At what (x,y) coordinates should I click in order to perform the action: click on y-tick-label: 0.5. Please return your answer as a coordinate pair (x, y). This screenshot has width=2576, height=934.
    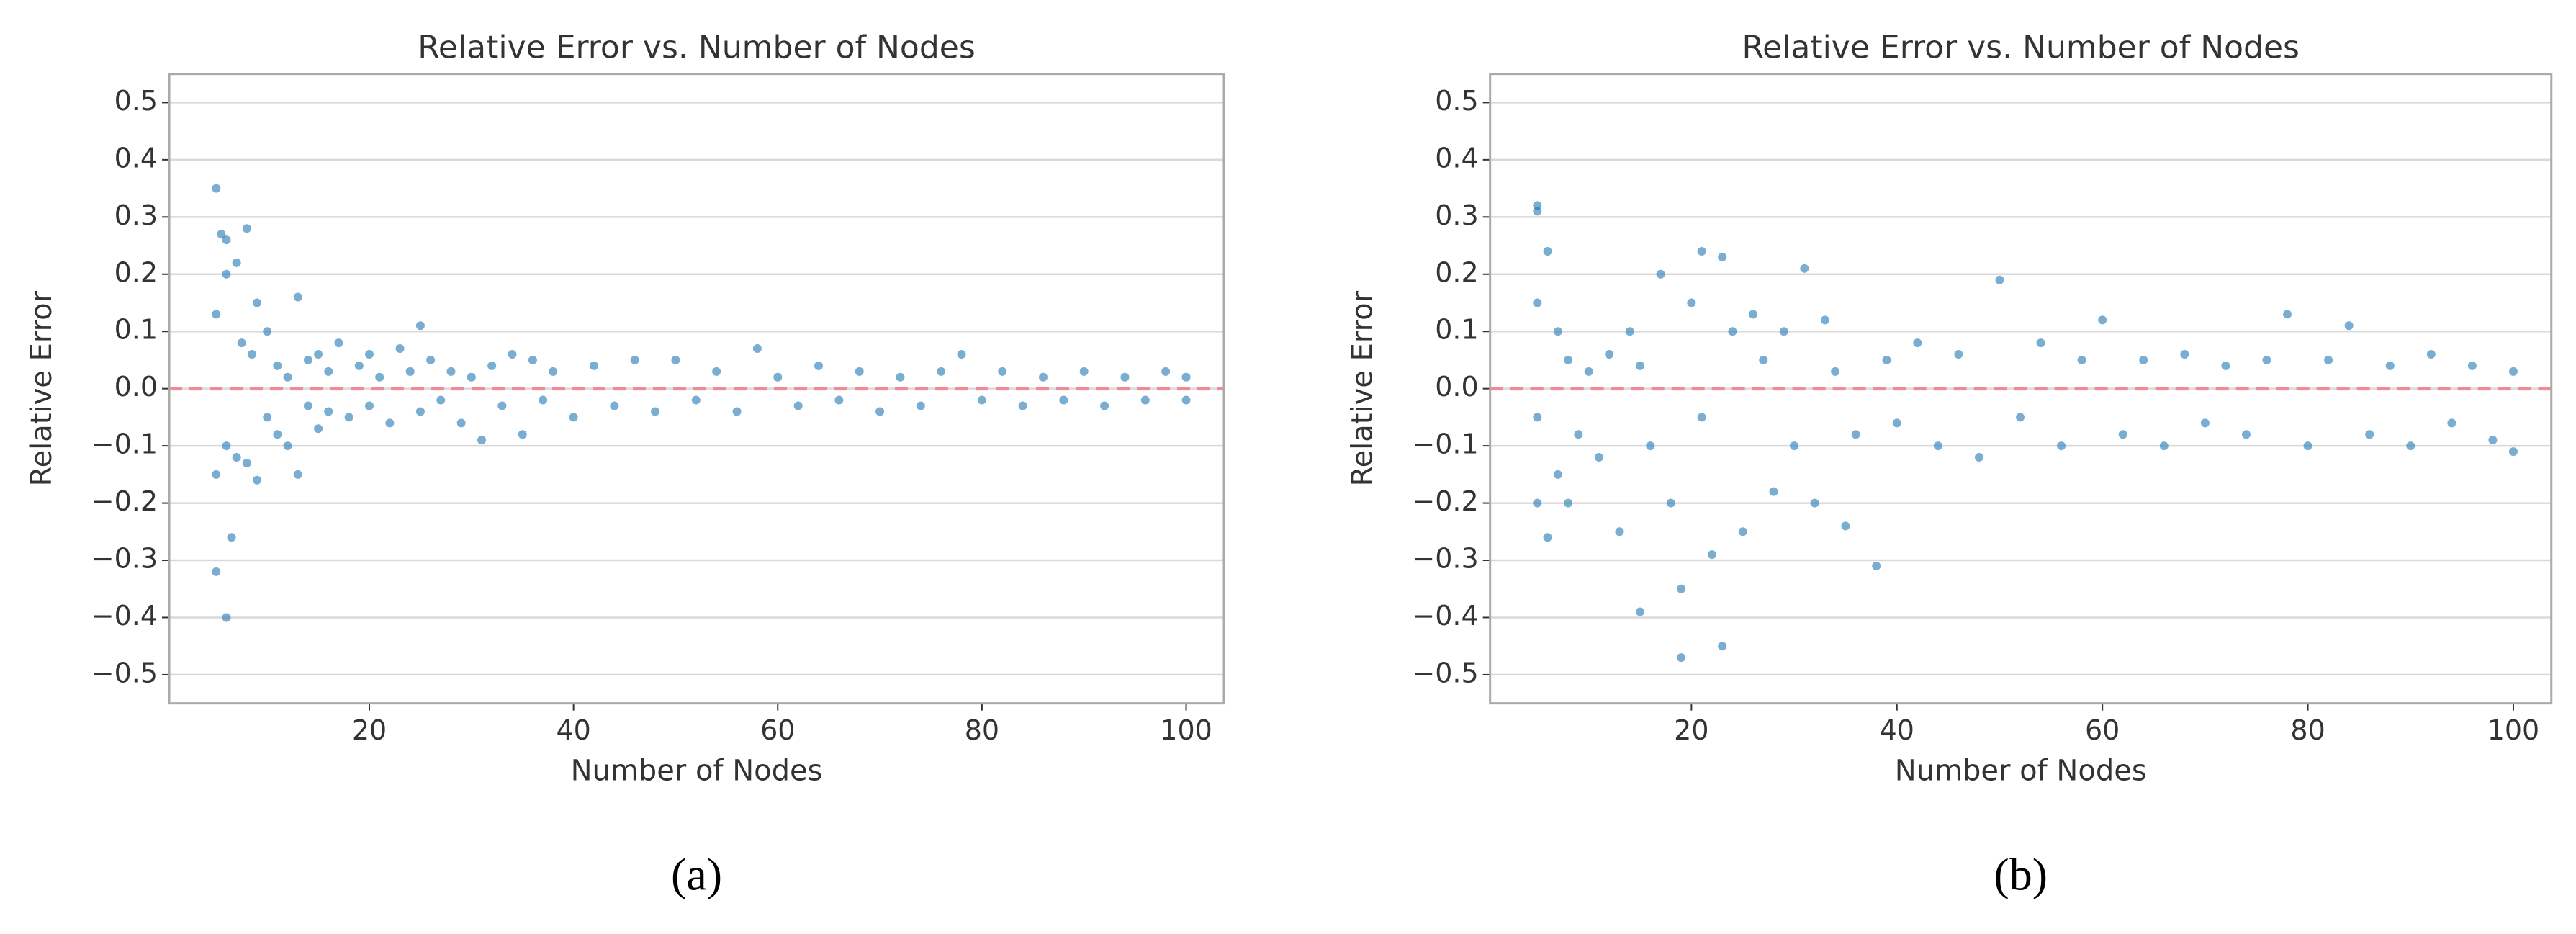
    Looking at the image, I should click on (136, 101).